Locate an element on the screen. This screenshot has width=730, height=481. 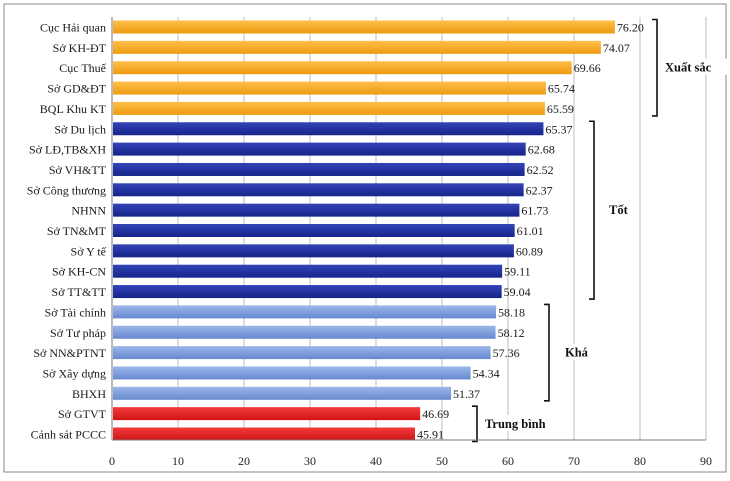
group-label: Xuất sắc is located at coordinates (688, 68).